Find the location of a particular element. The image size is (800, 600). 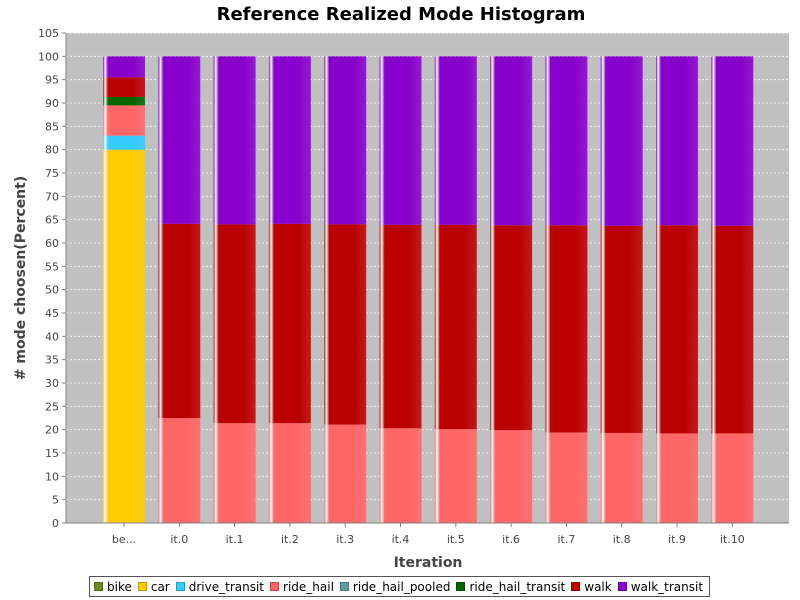

x-tick-label: it.3 is located at coordinates (345, 539).